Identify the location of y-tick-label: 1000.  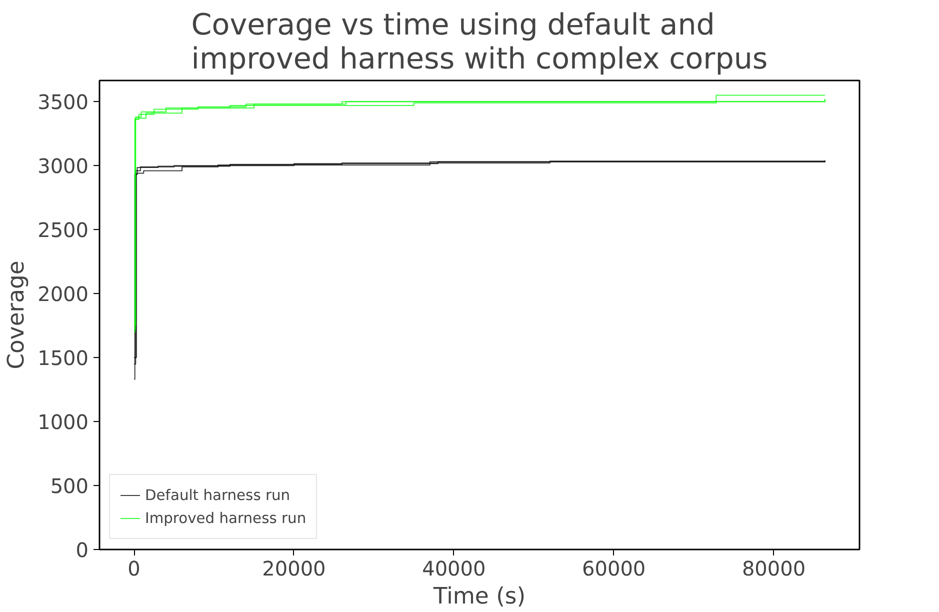
(63, 422).